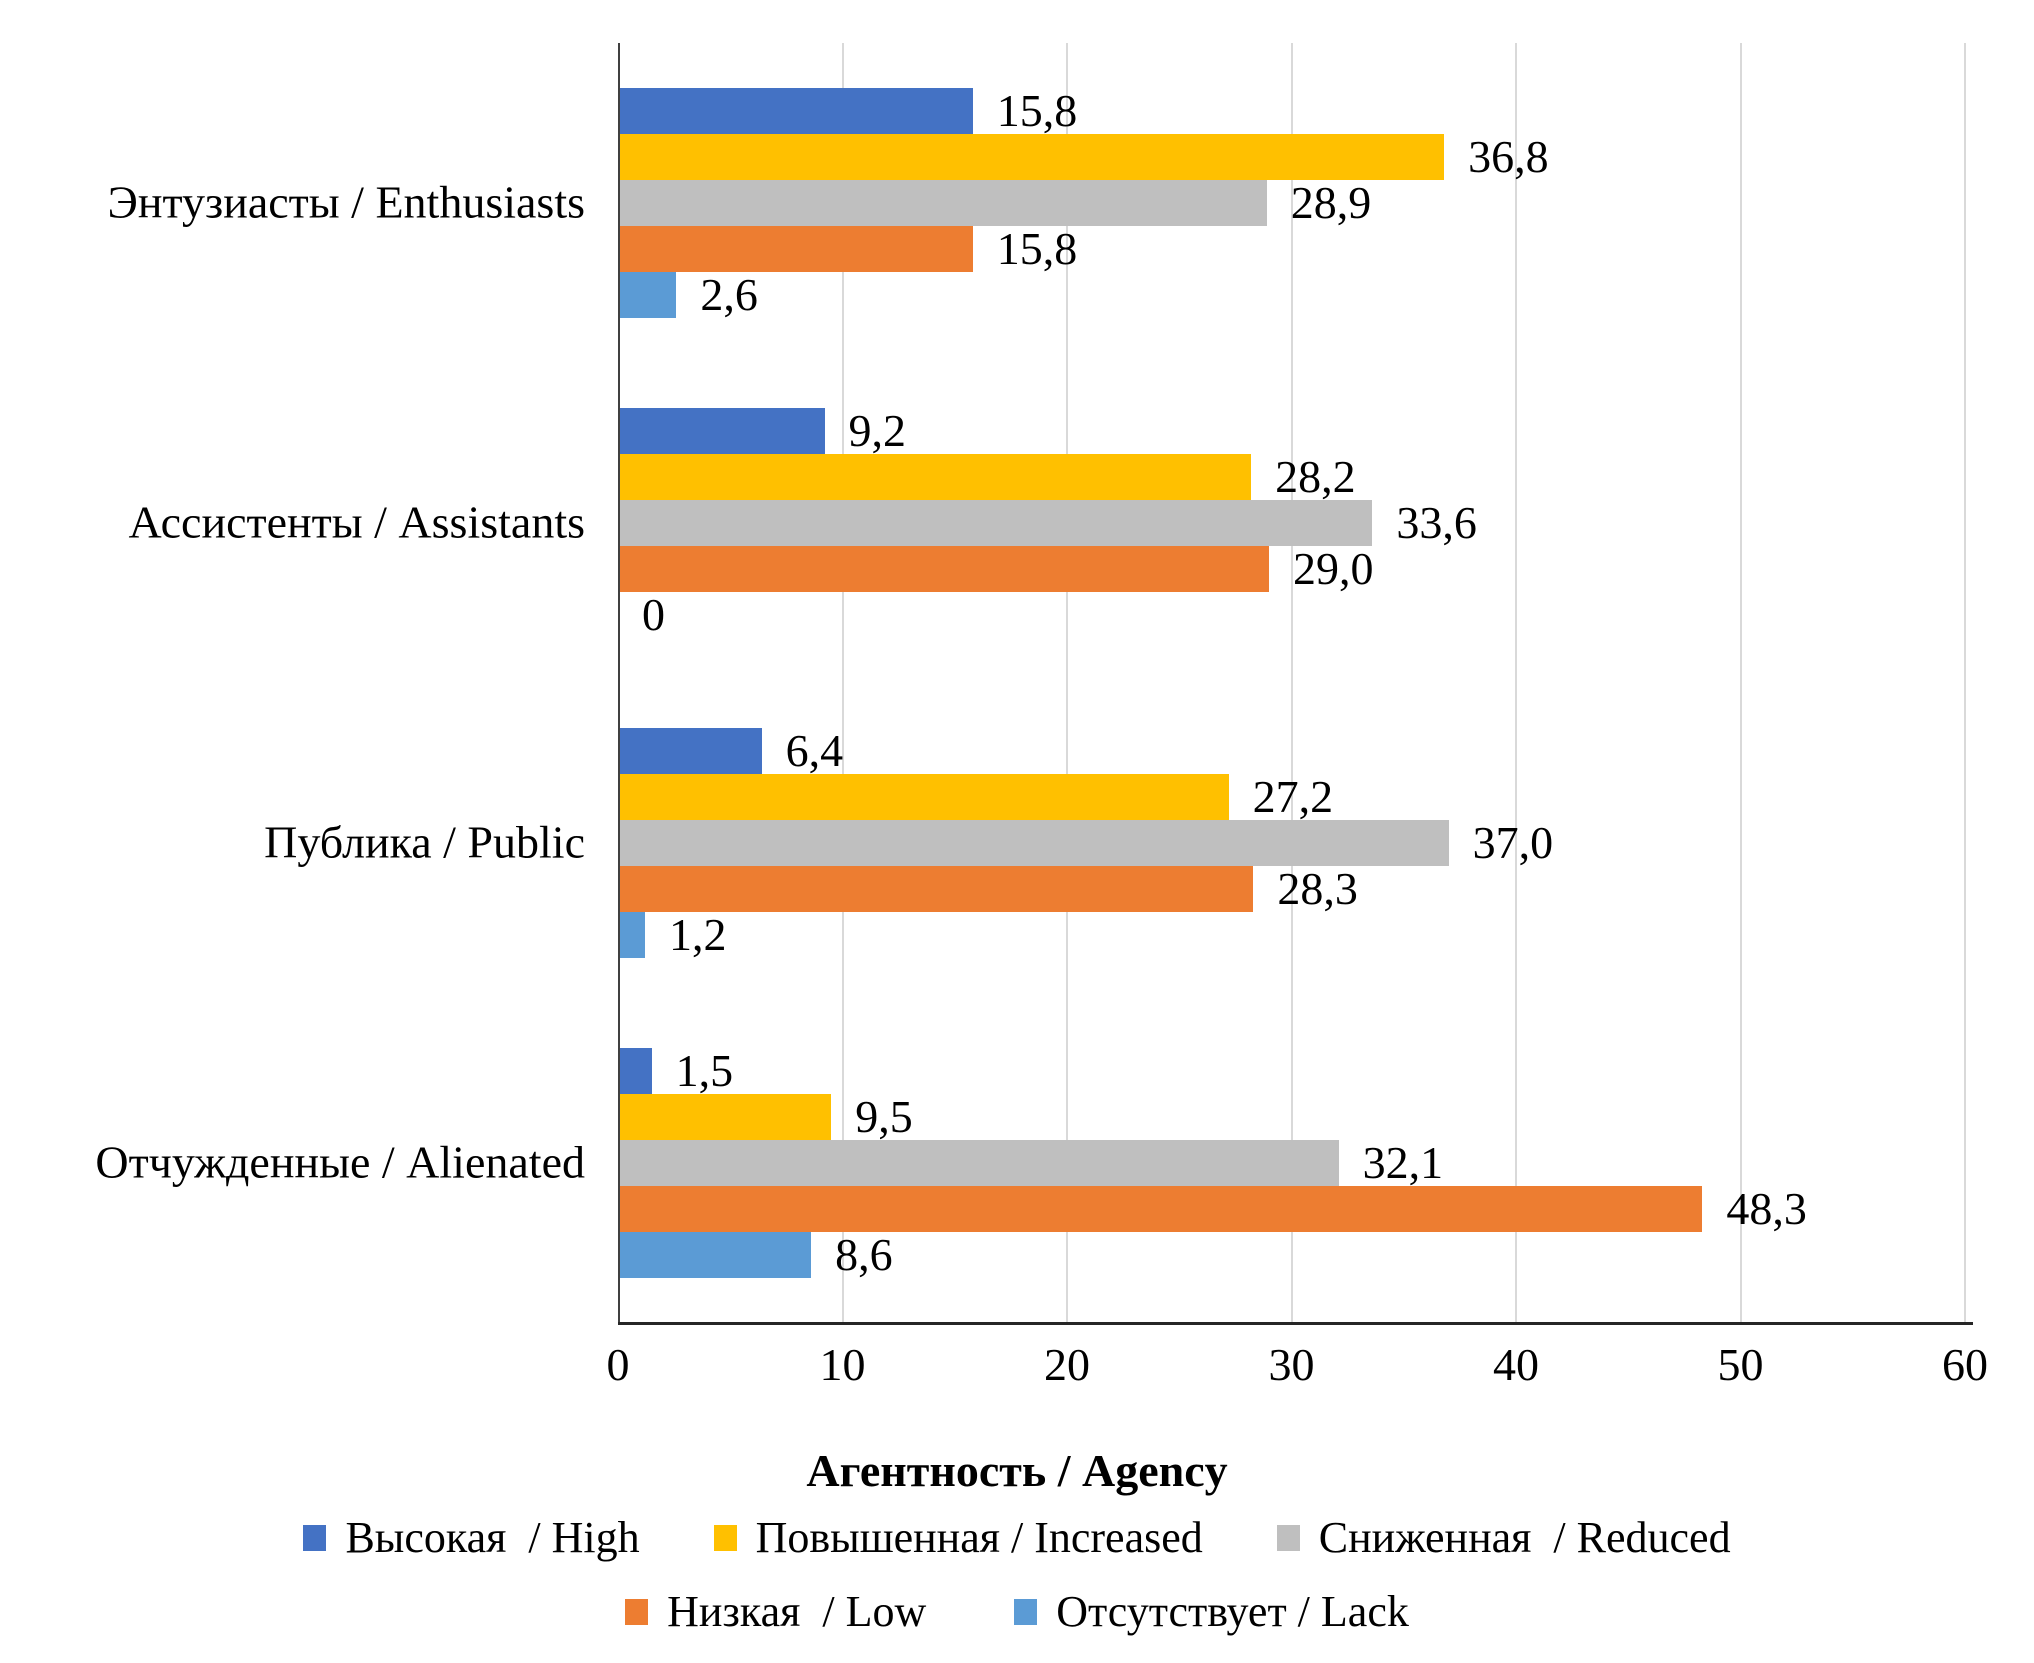 The height and width of the screenshot is (1663, 2034). Describe the element at coordinates (619, 683) in the screenshot. I see `y-axis-line` at that location.